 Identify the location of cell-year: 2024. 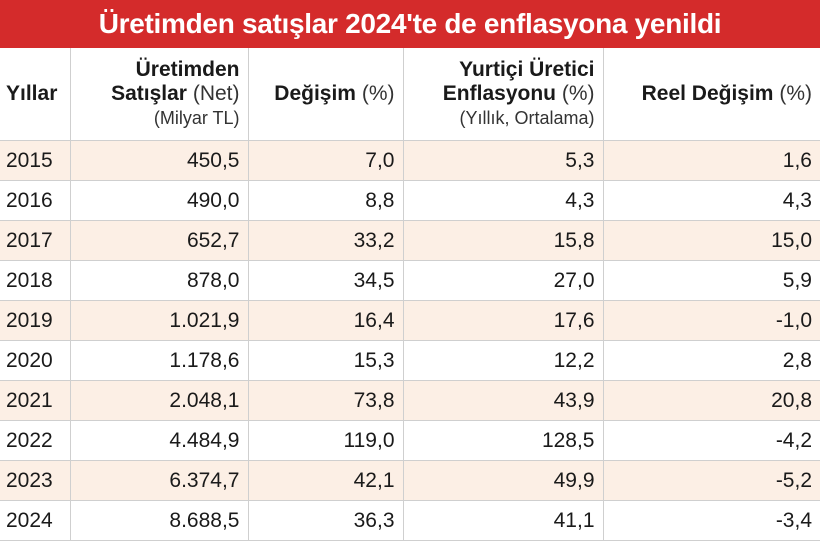
(35, 520).